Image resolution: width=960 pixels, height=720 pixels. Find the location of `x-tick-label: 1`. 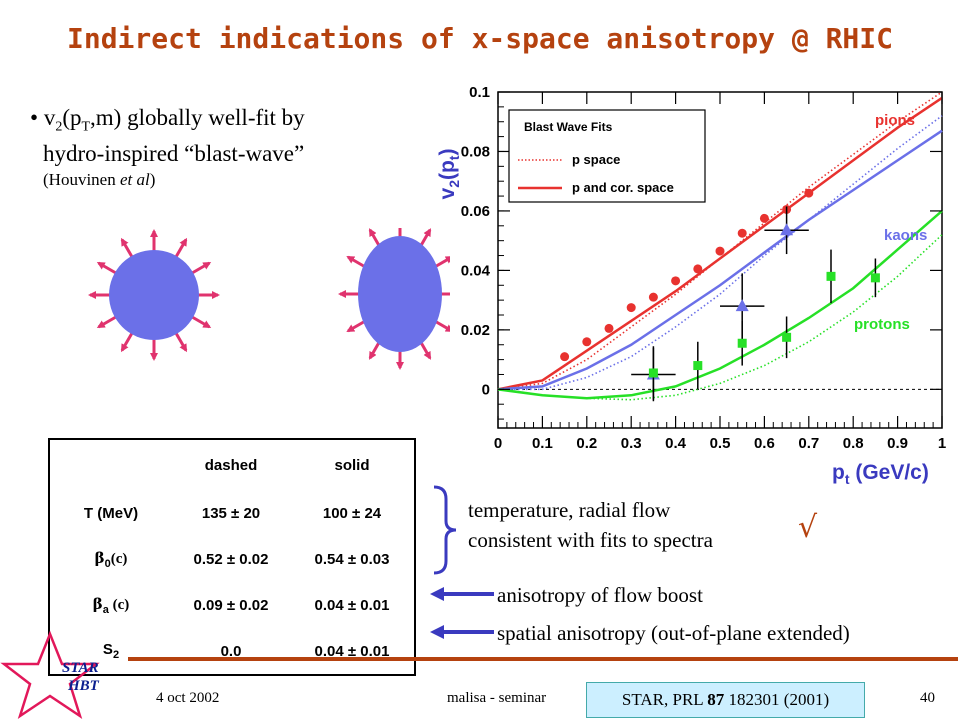

x-tick-label: 1 is located at coordinates (942, 443).